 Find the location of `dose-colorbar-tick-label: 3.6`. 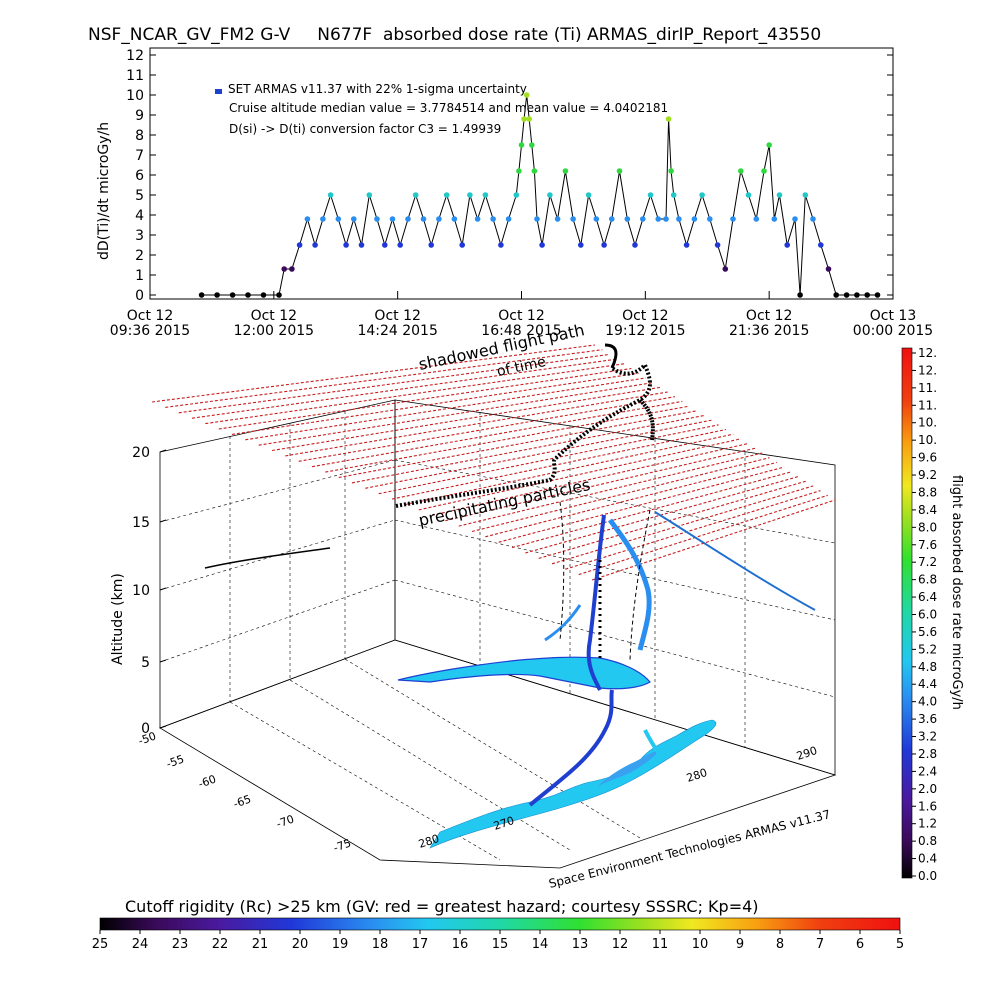

dose-colorbar-tick-label: 3.6 is located at coordinates (927, 719).